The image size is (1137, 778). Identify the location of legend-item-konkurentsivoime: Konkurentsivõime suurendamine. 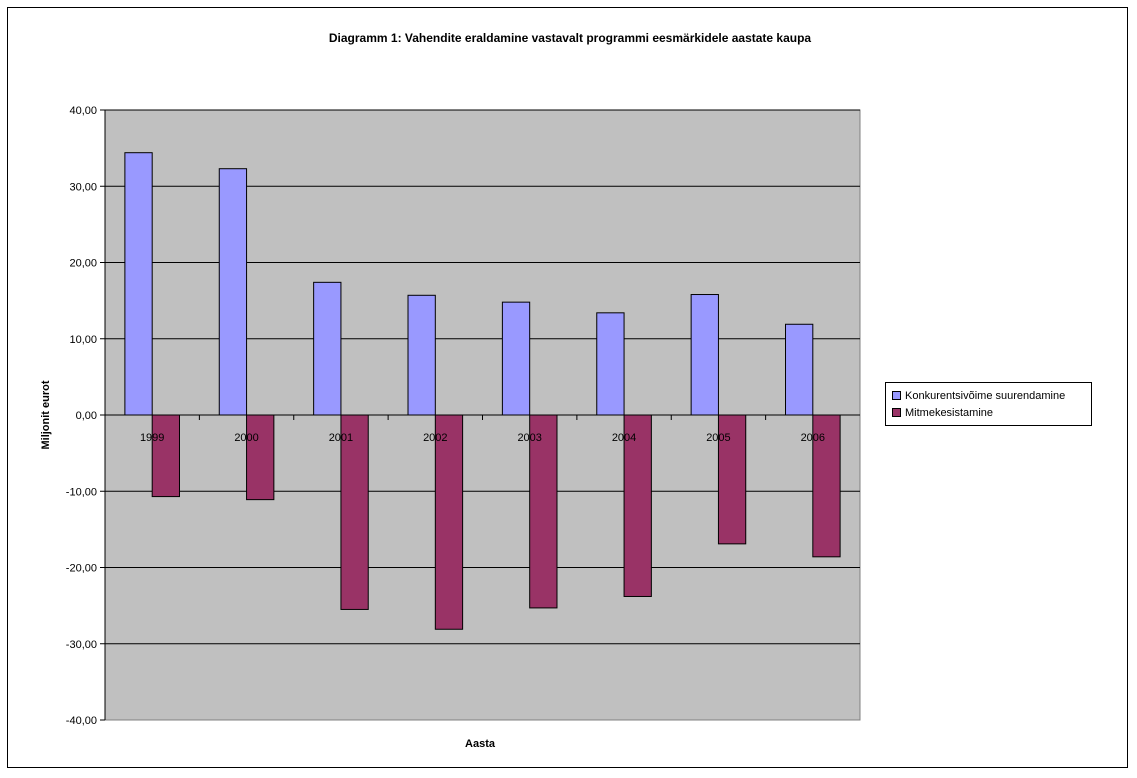
(978, 396).